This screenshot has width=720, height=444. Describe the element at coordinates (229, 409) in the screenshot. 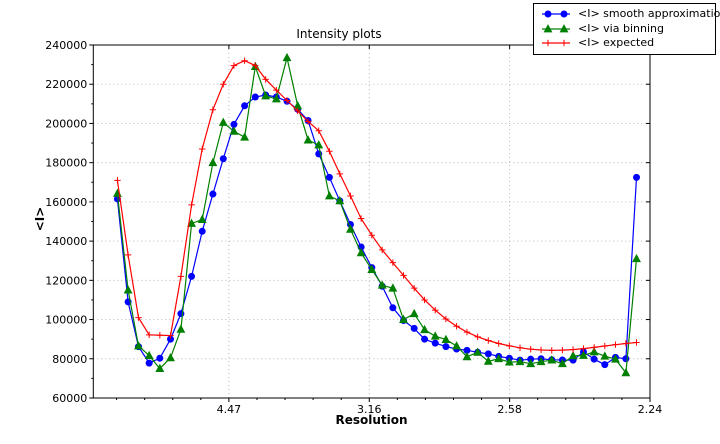

I see `x-tick-label: 4.47` at that location.